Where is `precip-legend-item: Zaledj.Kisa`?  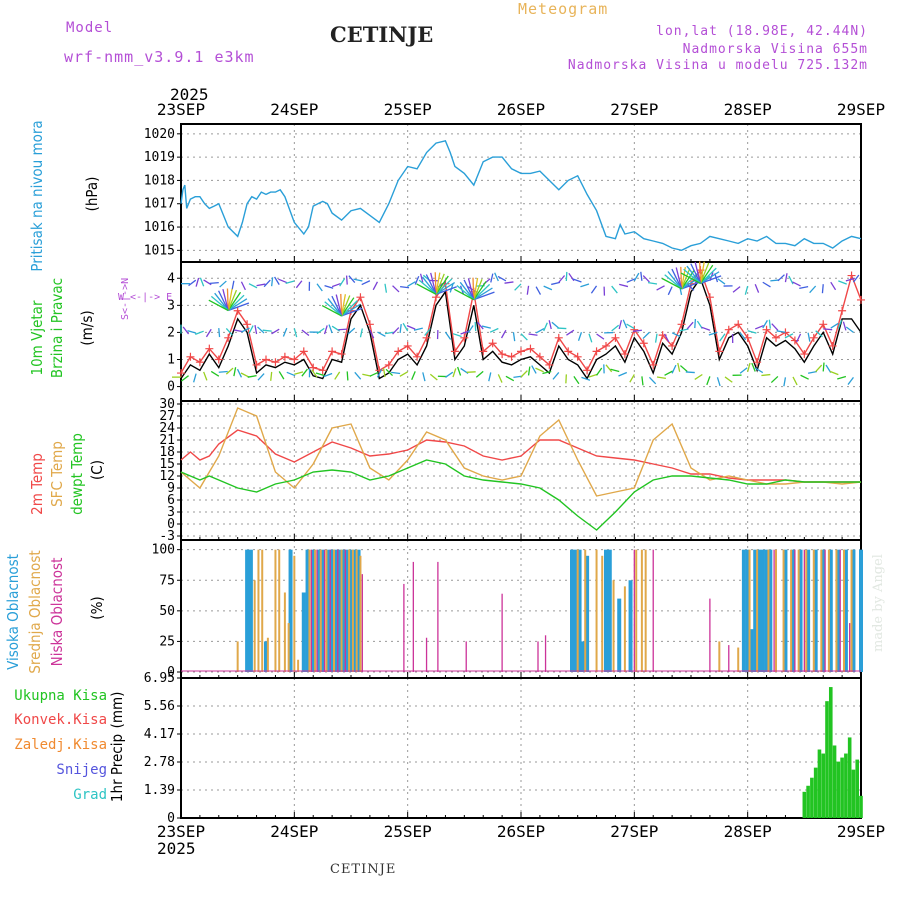 precip-legend-item: Zaledj.Kisa is located at coordinates (60, 745).